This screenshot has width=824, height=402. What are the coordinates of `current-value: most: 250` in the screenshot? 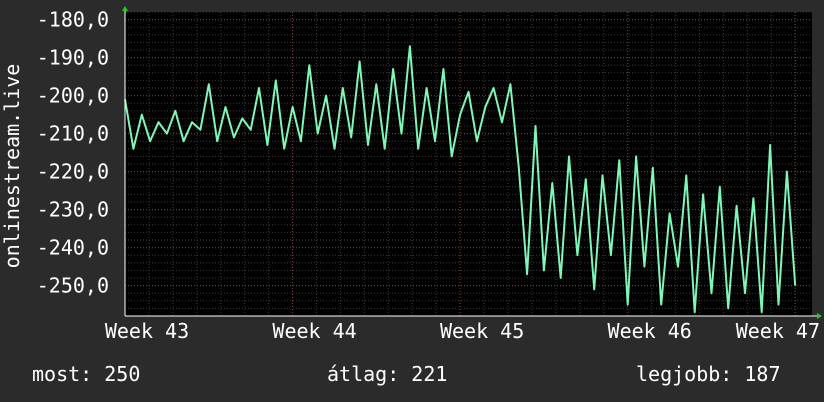 It's located at (86, 374).